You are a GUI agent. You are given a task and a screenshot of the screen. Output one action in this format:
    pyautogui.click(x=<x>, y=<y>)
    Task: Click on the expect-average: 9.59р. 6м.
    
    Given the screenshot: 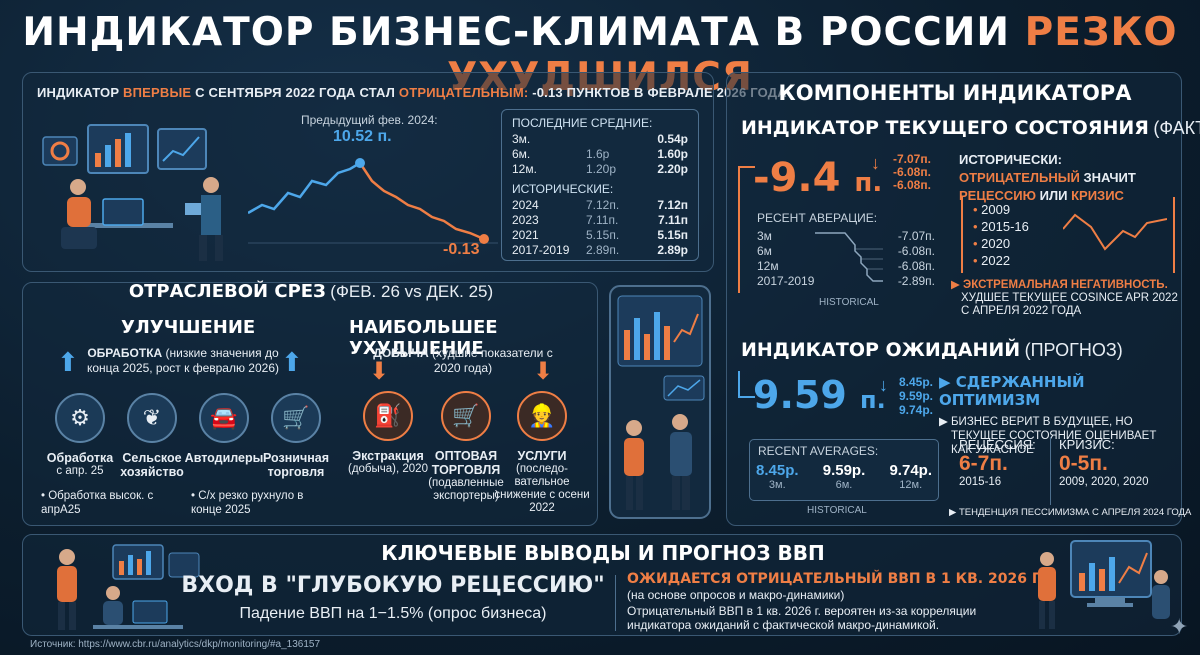 What is the action you would take?
    pyautogui.click(x=844, y=476)
    